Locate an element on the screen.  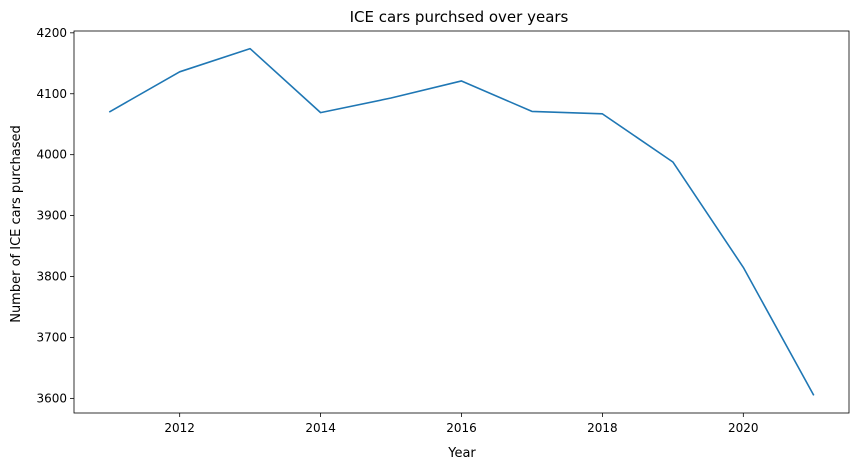
x-axis-ticks: 2012 2014 2016 2018 2020 is located at coordinates (461, 424).